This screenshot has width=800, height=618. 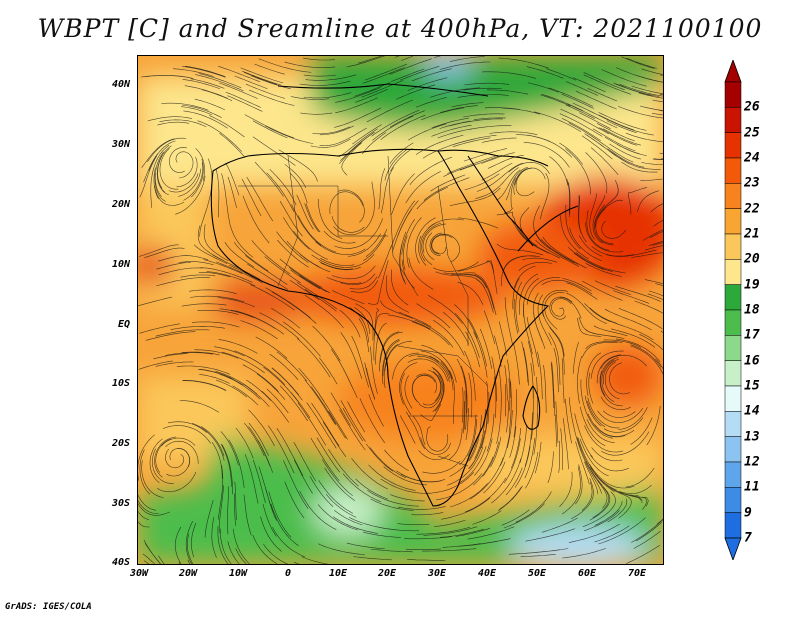 What do you see at coordinates (387, 573) in the screenshot?
I see `lon-label-20e: 20E` at bounding box center [387, 573].